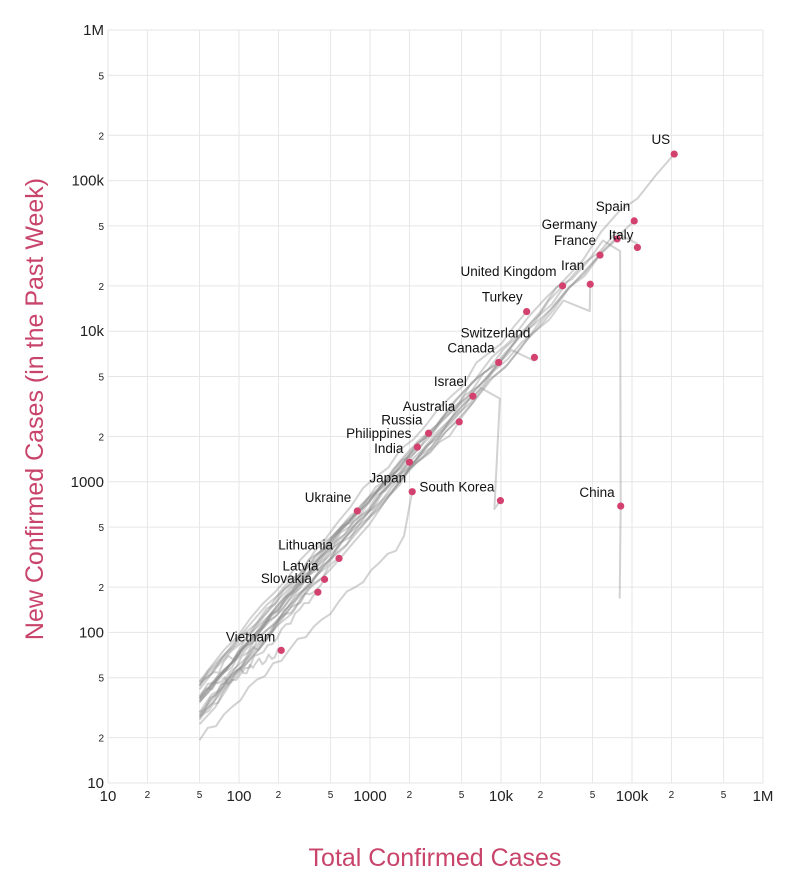 The height and width of the screenshot is (889, 810). I want to click on y-tick-label: 100k, so click(87, 181).